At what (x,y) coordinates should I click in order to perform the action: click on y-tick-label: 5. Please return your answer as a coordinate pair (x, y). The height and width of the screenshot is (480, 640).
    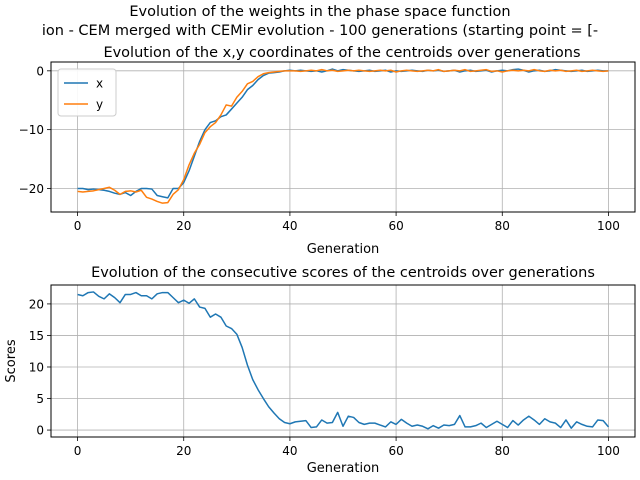
    Looking at the image, I should click on (40, 399).